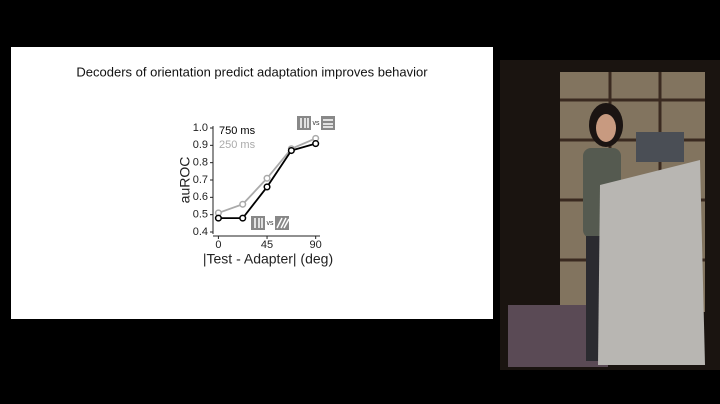 The image size is (720, 404). I want to click on y-tick-label: 0.5, so click(200, 215).